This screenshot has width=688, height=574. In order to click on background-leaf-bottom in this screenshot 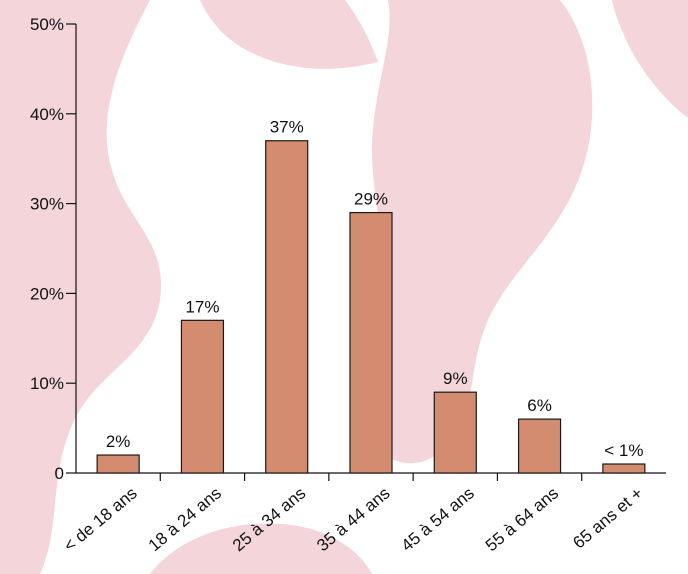, I will do `click(261, 548)`.